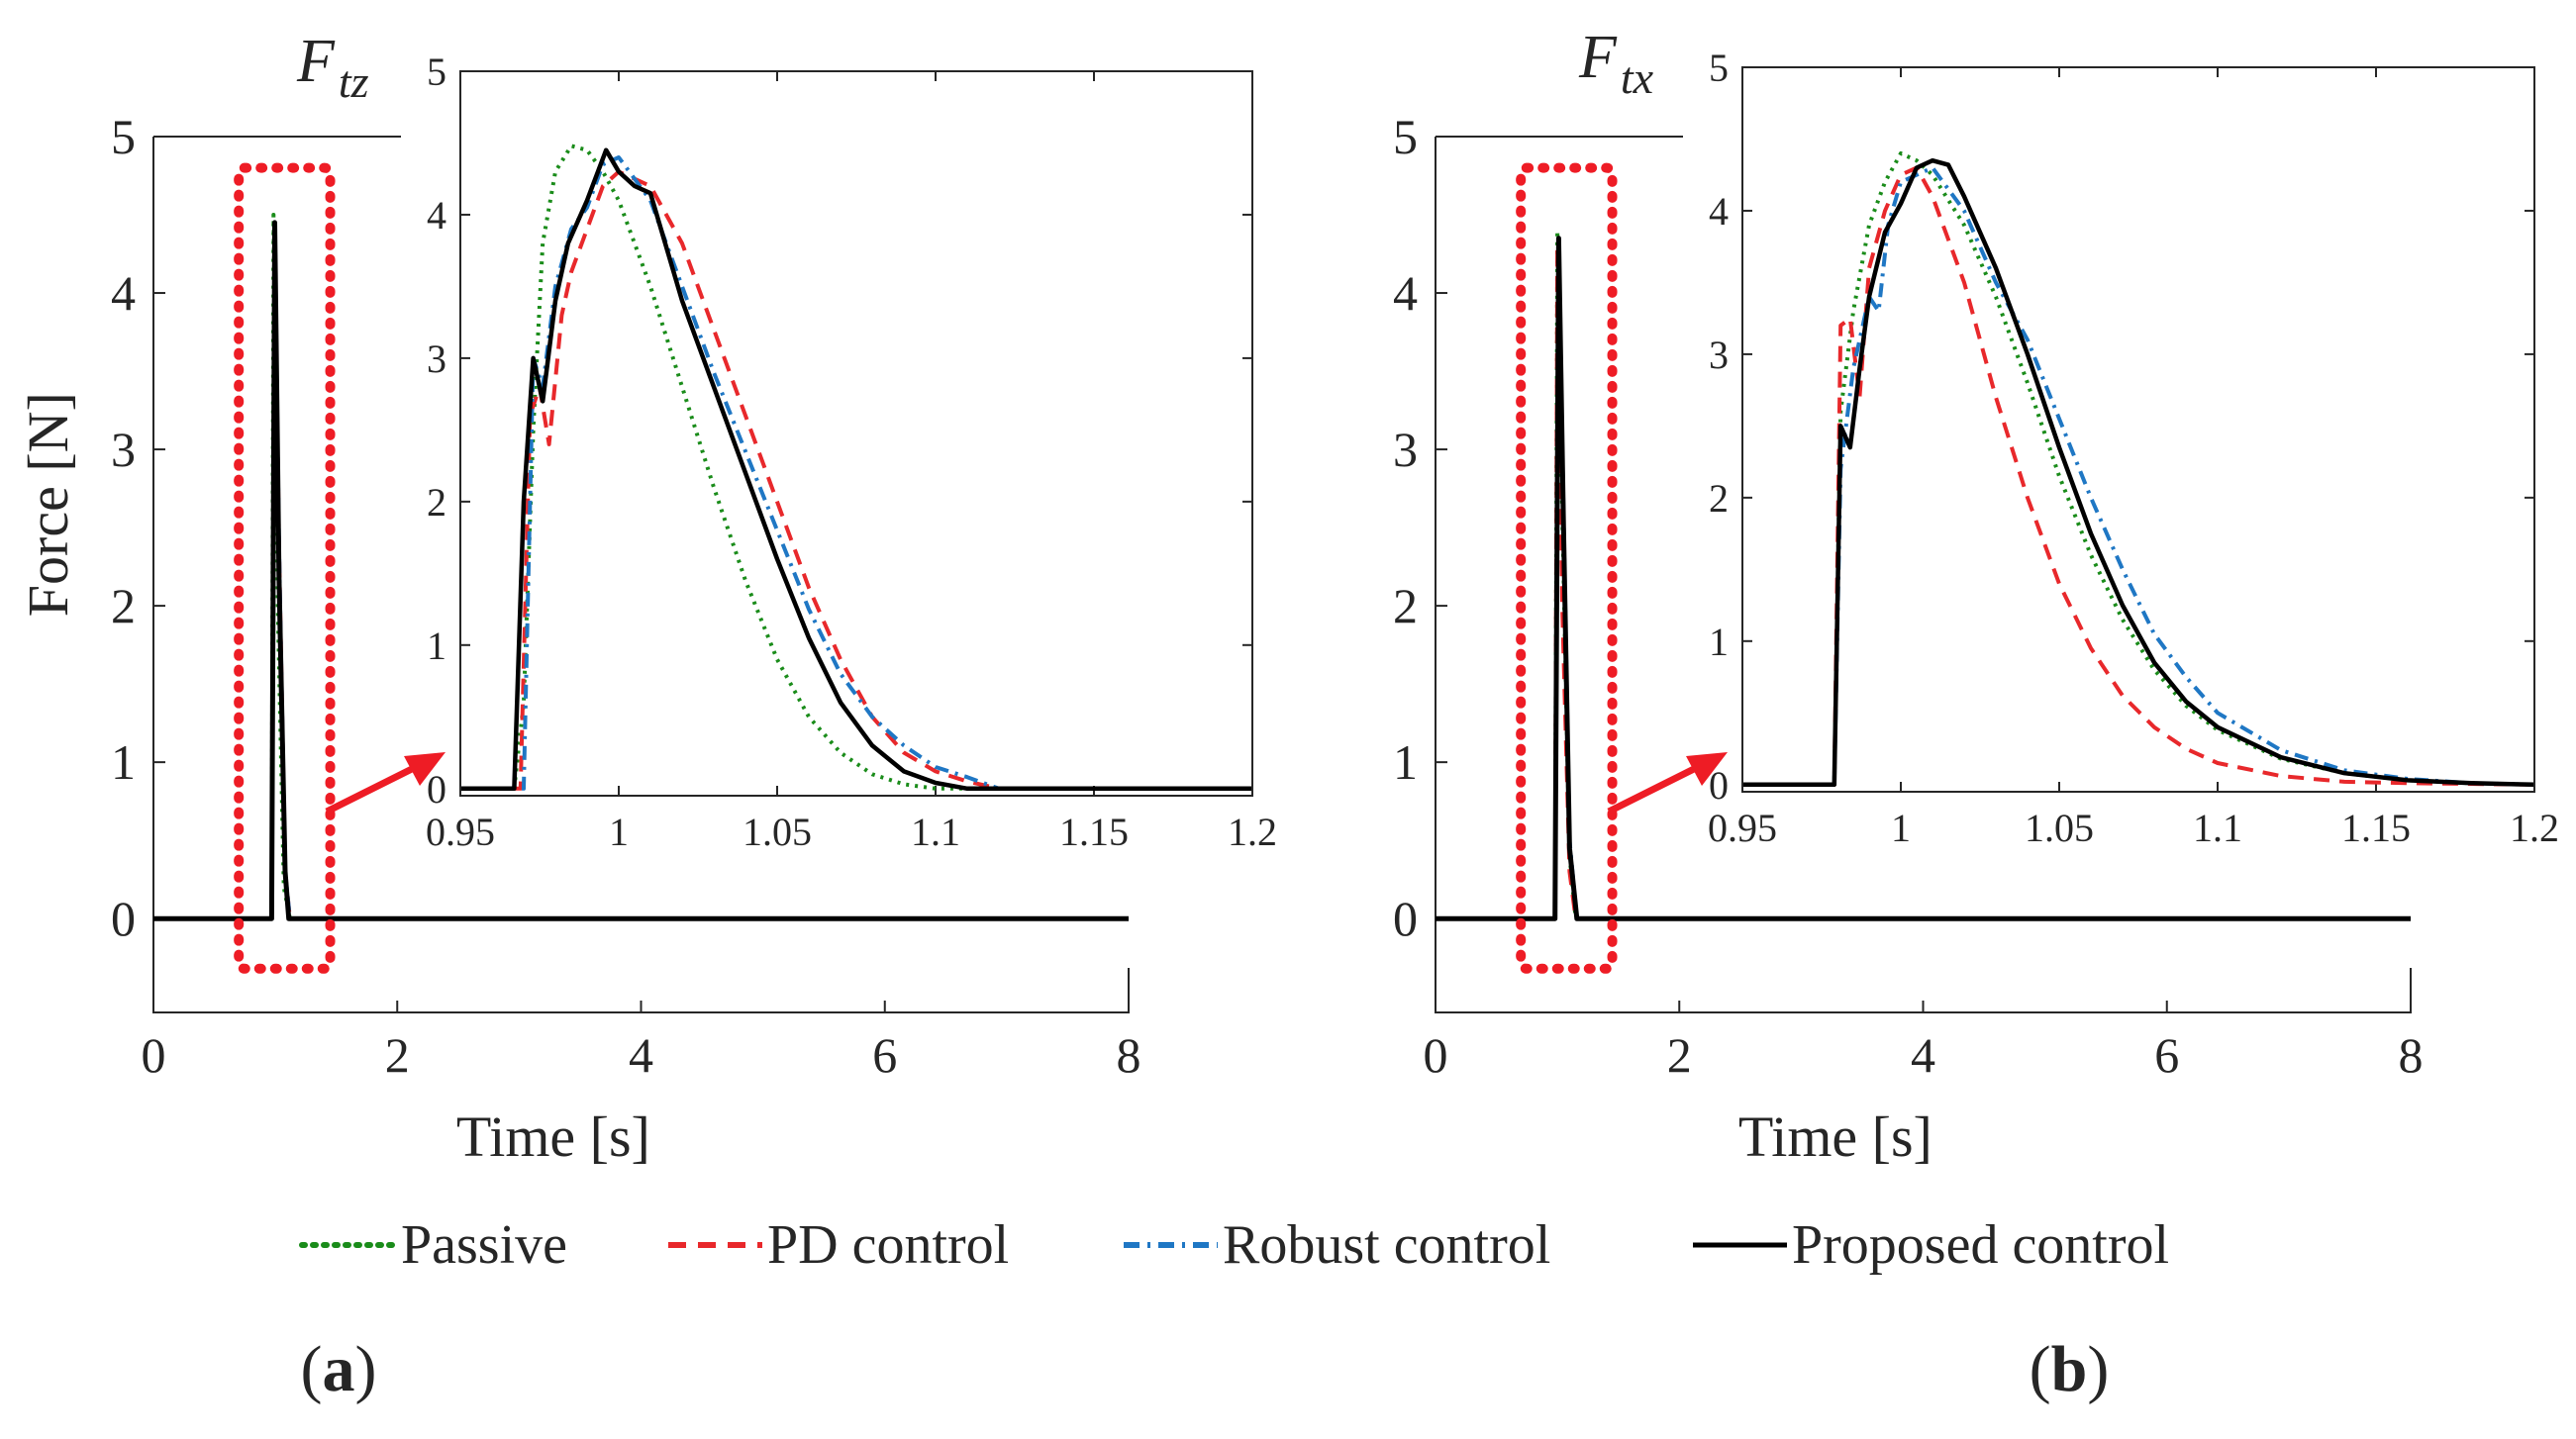 The image size is (2576, 1439). What do you see at coordinates (378, 786) in the screenshot?
I see `zoom-arrow-line-a` at bounding box center [378, 786].